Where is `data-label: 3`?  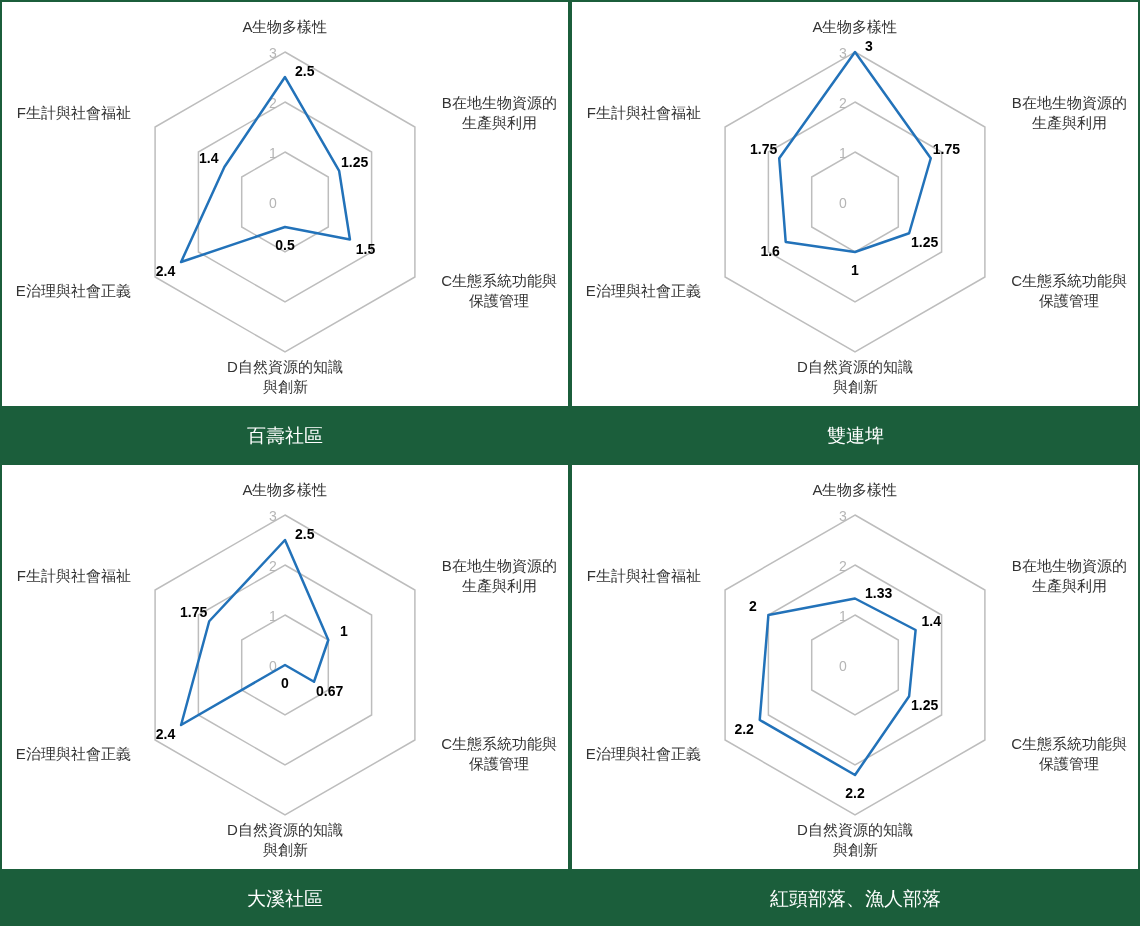 data-label: 3 is located at coordinates (869, 46).